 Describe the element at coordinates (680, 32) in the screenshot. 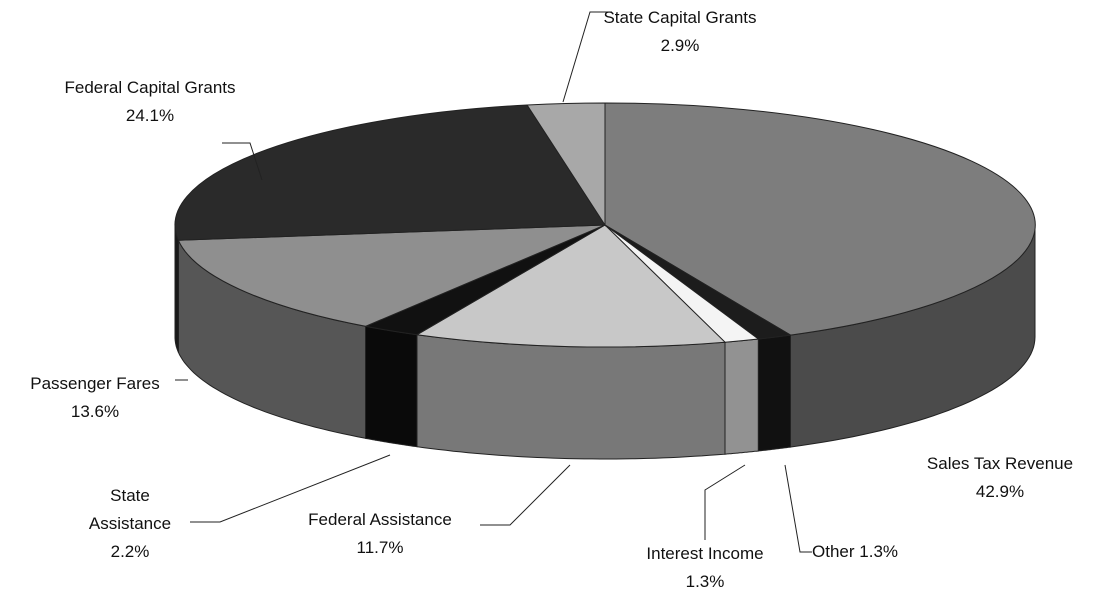

I see `slice-label: State Capital Grants 2.9%` at that location.